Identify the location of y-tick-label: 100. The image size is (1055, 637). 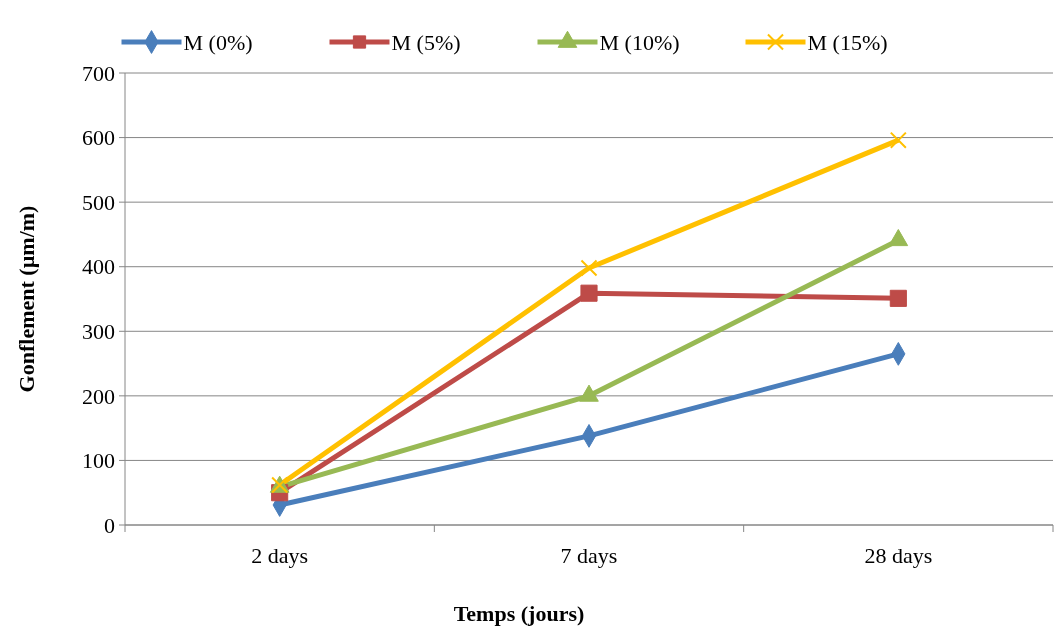
(98, 461).